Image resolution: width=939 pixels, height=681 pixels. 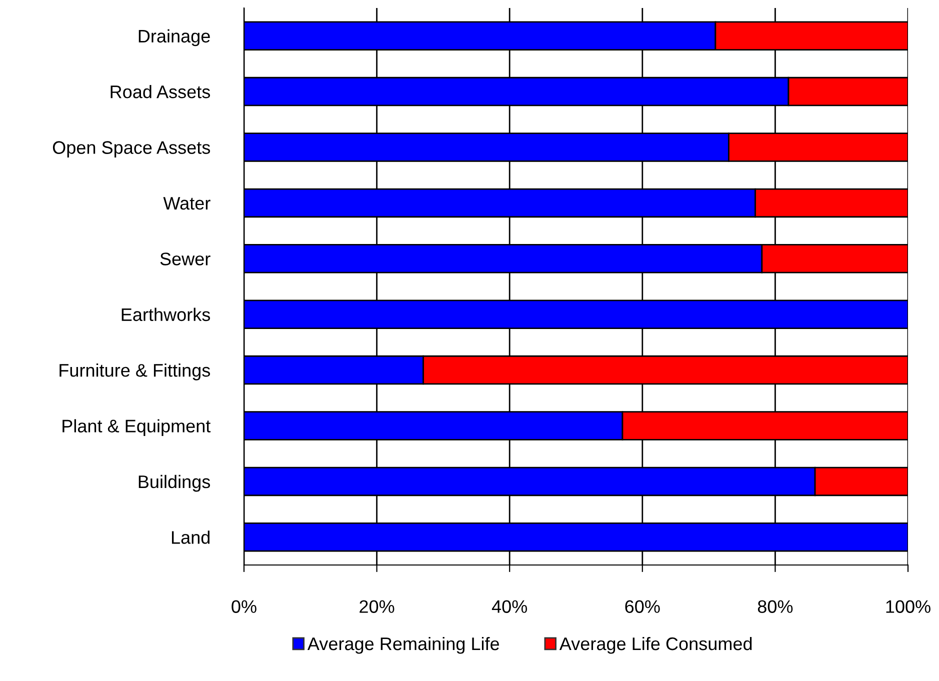 I want to click on y-tick-label: Plant & Equipment, so click(x=136, y=427).